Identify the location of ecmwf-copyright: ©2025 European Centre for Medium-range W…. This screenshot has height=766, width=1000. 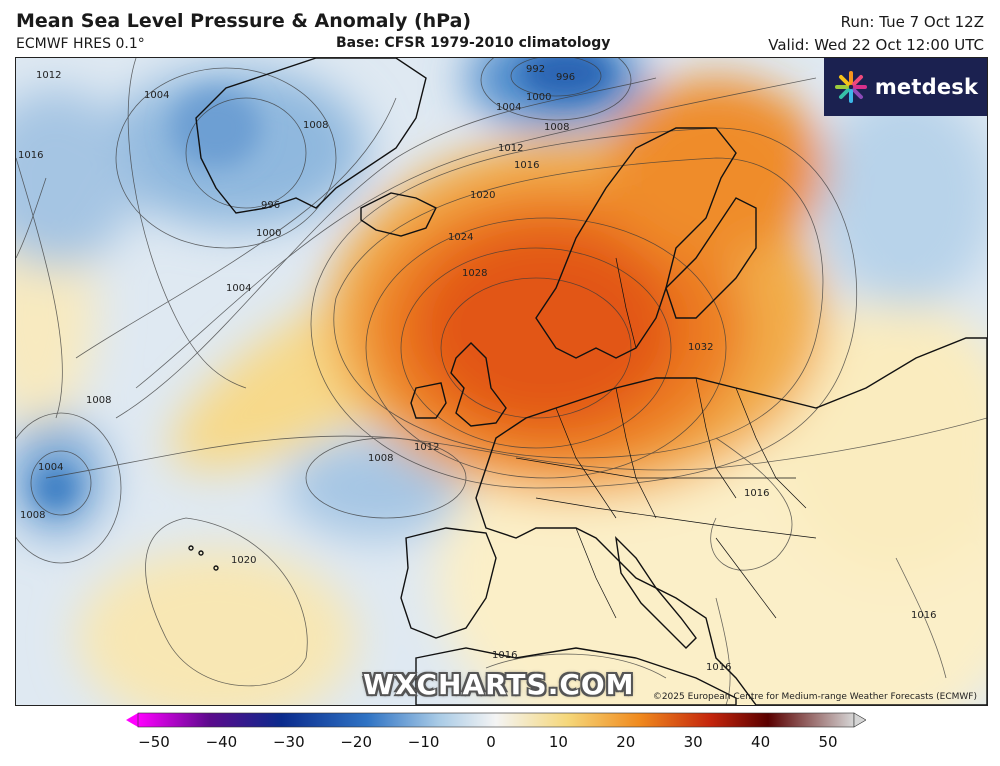
(814, 697).